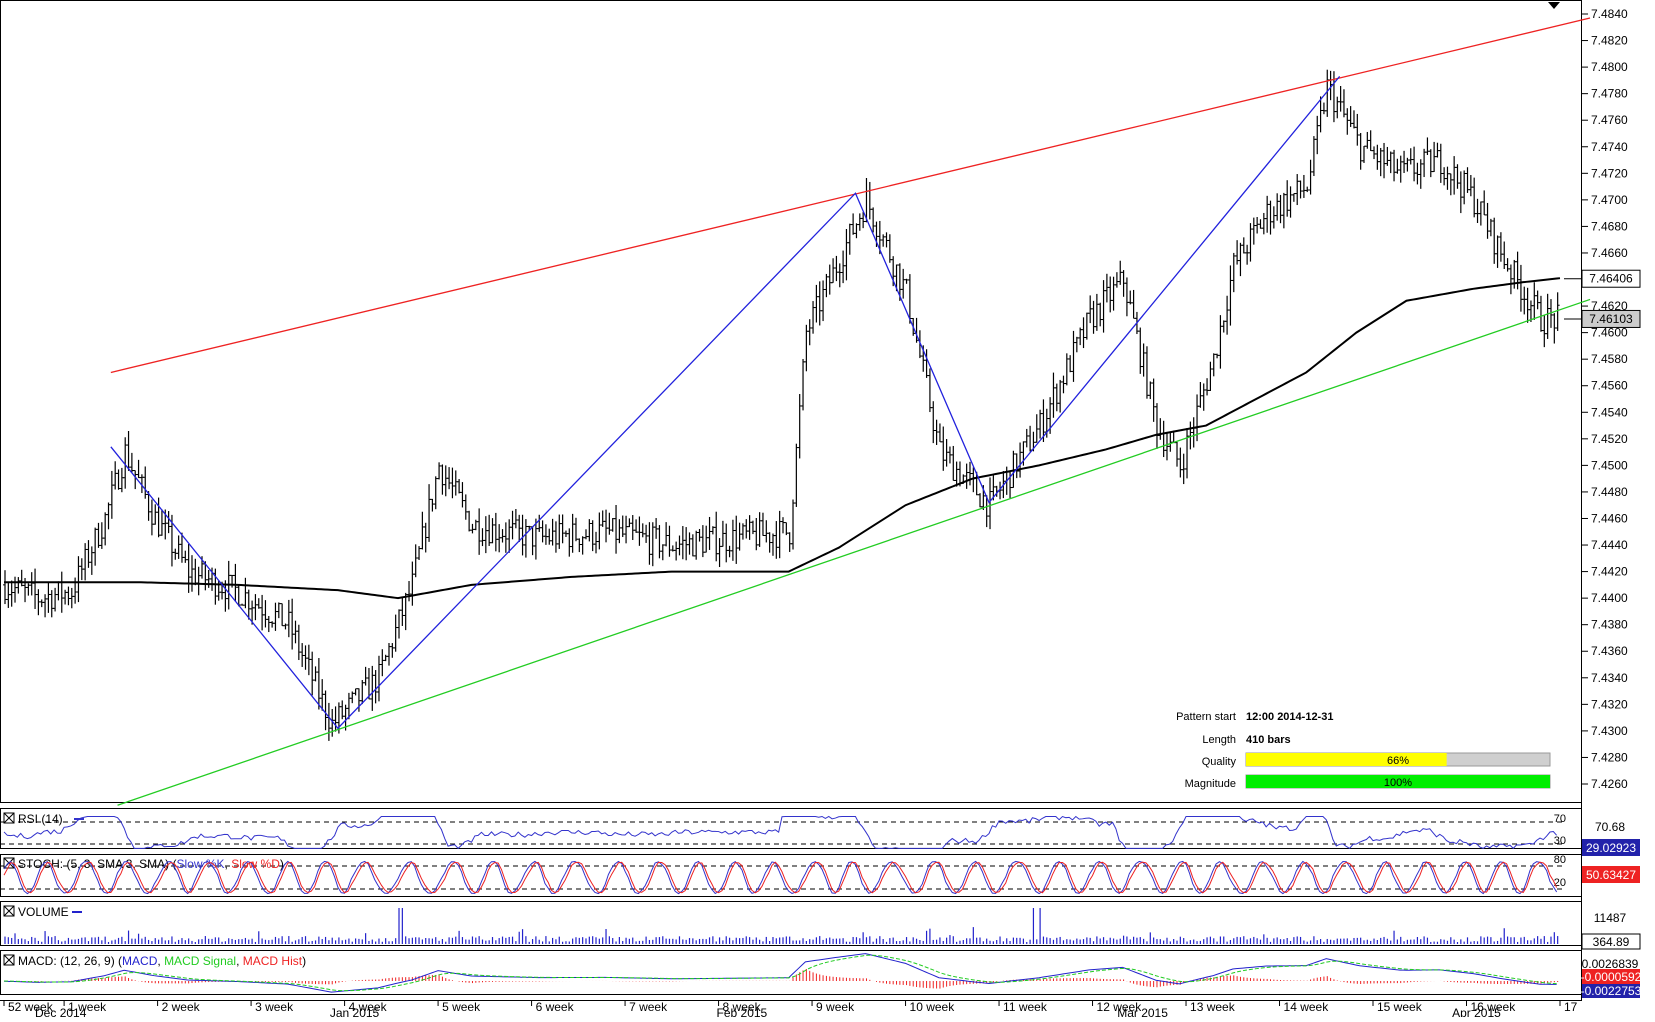  Describe the element at coordinates (1560, 883) in the screenshot. I see `stoch-level-20: 20` at that location.